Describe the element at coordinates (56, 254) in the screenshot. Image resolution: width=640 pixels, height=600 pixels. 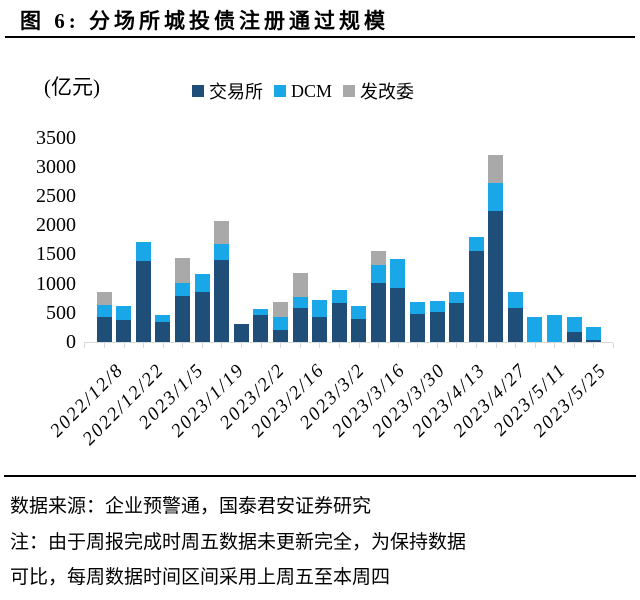
I see `y-axis-label: 1500` at that location.